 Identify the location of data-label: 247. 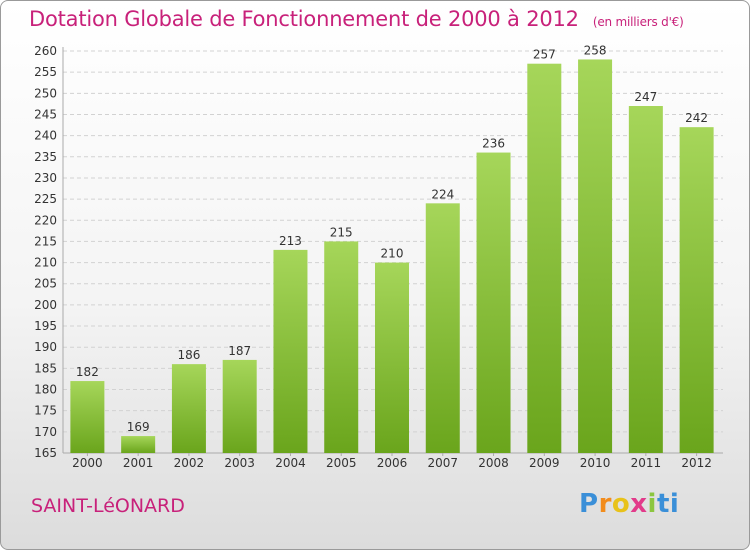
(645, 97).